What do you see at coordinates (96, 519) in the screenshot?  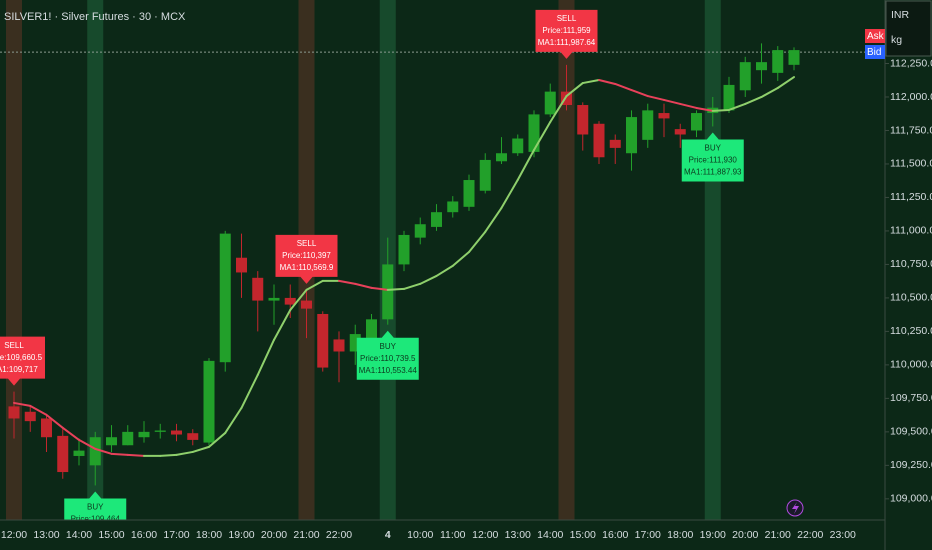 I see `signal-price: Price:109,464` at bounding box center [96, 519].